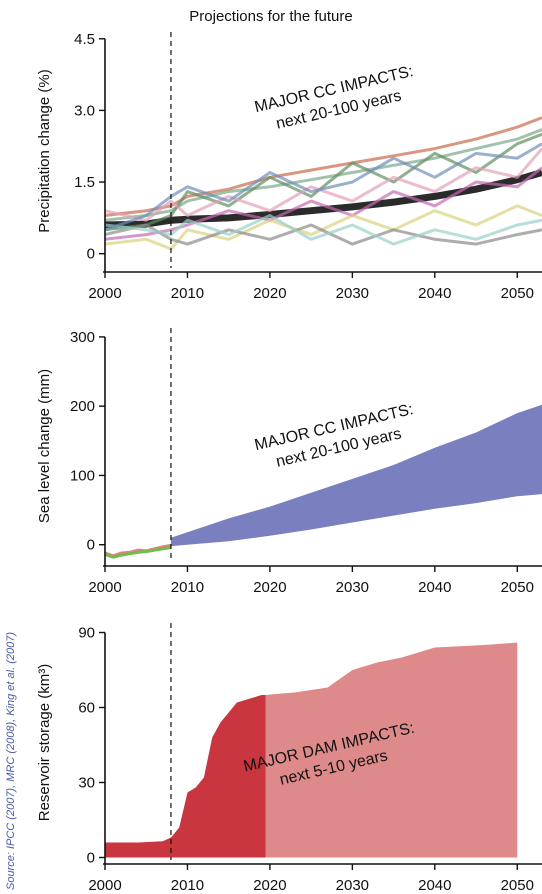  I want to click on y-axis-label: Precipitation change (%), so click(44, 150).